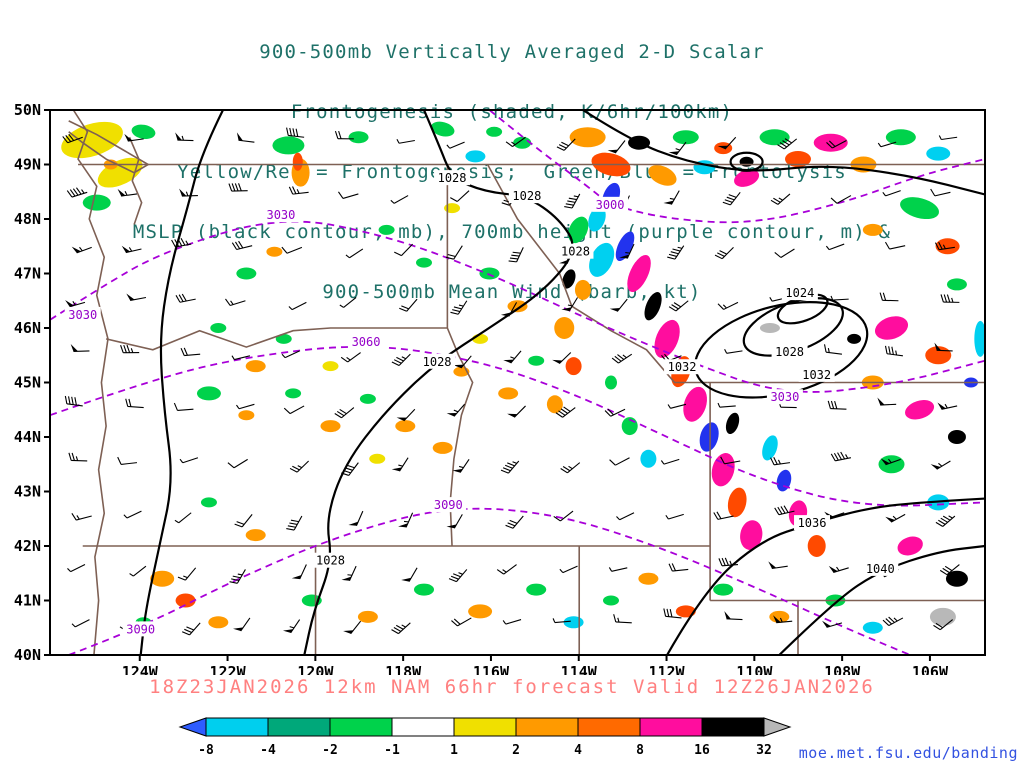 The image size is (1024, 768). What do you see at coordinates (578, 750) in the screenshot?
I see `colorbar-tick-label: 4` at bounding box center [578, 750].